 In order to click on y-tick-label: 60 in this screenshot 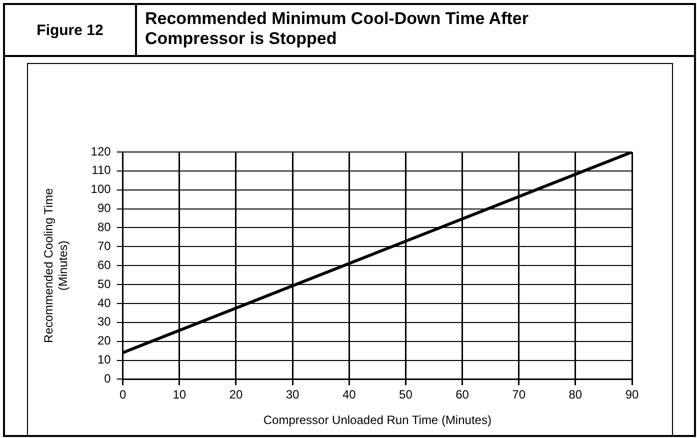, I will do `click(104, 265)`.